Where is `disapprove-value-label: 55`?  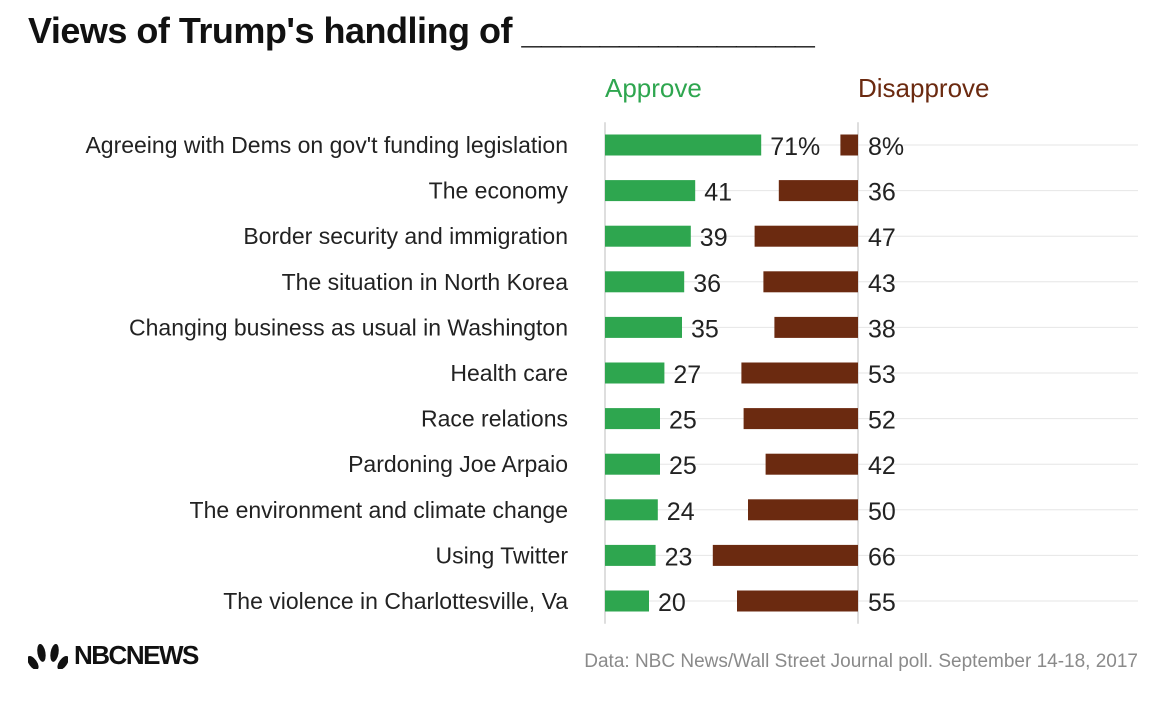 disapprove-value-label: 55 is located at coordinates (882, 603).